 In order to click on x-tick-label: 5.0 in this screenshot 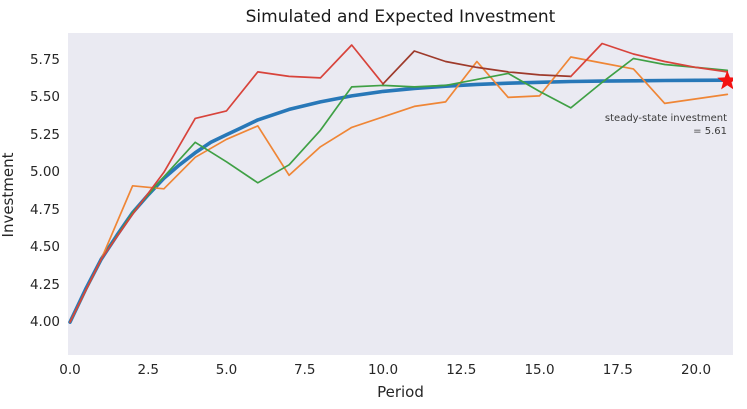, I will do `click(226, 370)`.